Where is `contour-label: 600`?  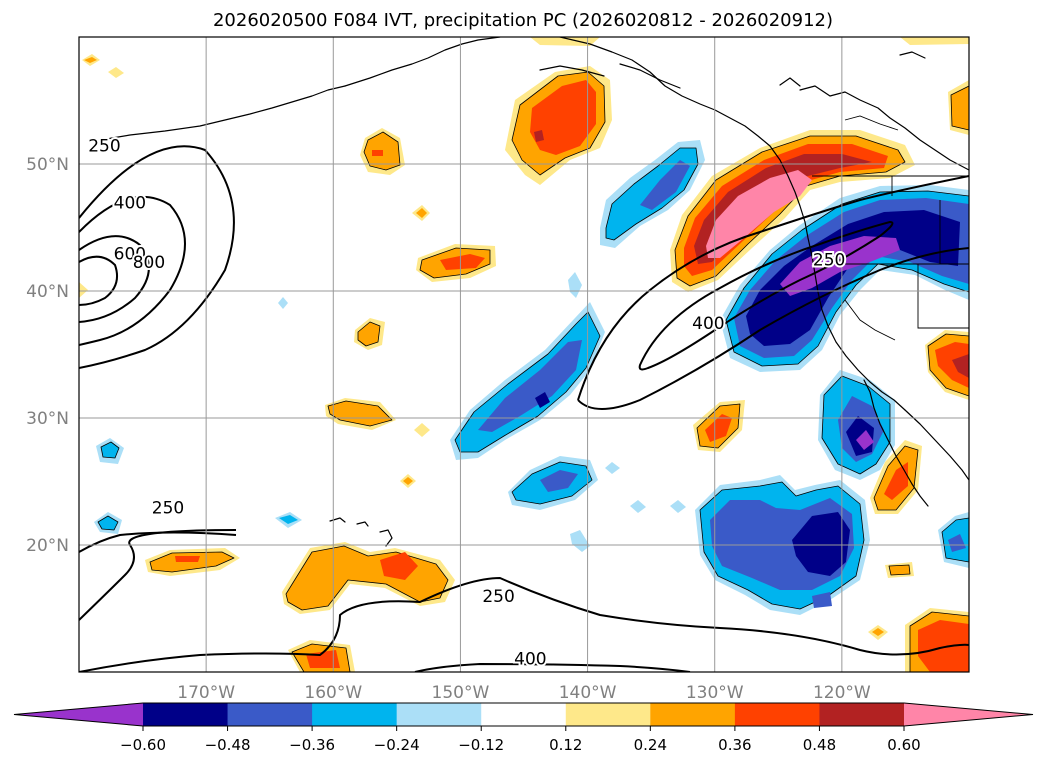
contour-label: 600 is located at coordinates (130, 254).